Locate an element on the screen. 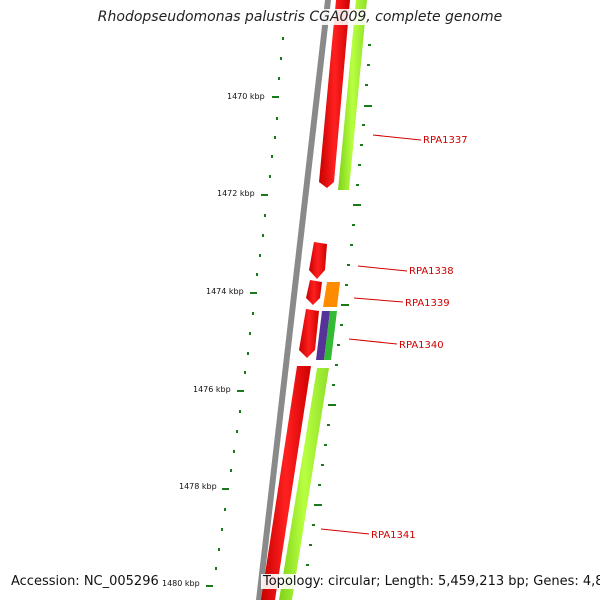 Image resolution: width=600 pixels, height=600 pixels. gene-rpa1340-purple is located at coordinates (323, 335).